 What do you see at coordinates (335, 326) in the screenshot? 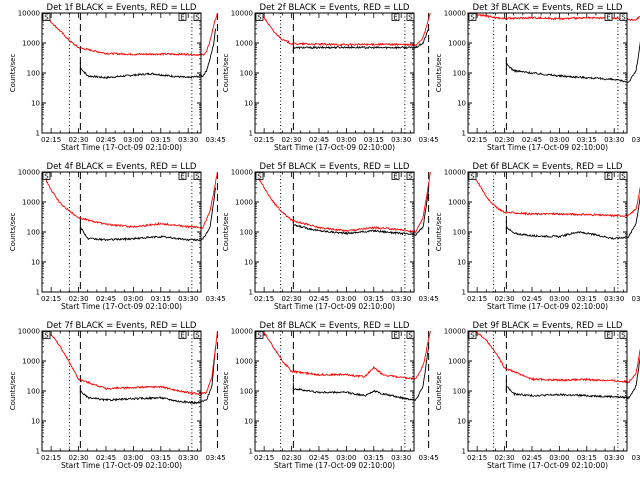
I see `panel-title: Det 8f BLACK = Events, RED = LLD` at bounding box center [335, 326].